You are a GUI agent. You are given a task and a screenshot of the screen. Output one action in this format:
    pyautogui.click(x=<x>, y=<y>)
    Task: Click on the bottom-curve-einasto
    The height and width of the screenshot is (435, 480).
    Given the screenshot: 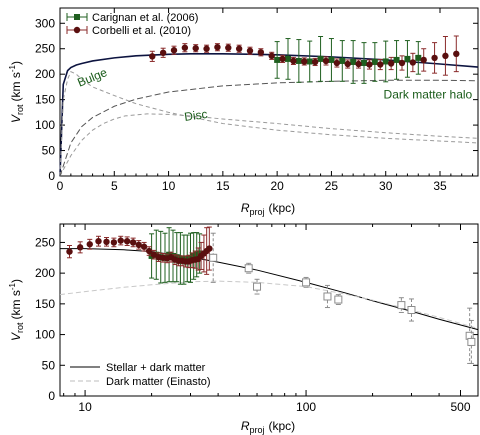 What is the action you would take?
    pyautogui.click(x=269, y=304)
    